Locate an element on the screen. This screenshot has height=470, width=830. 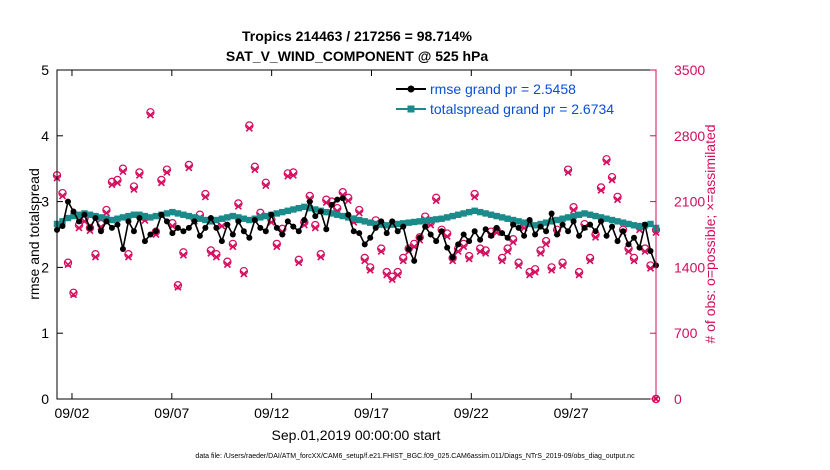
left-y-tick-label: 2 is located at coordinates (45, 267).